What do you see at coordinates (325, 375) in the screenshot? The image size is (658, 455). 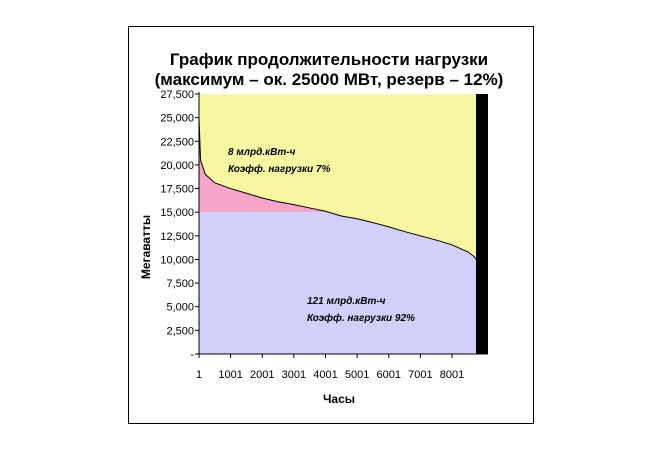 I see `x-tick-label: 4001` at bounding box center [325, 375].